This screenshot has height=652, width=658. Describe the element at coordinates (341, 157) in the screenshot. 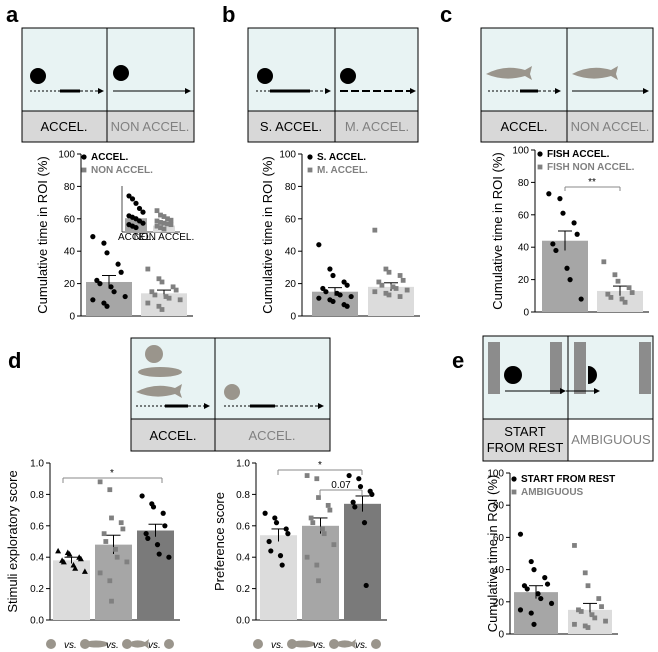

I see `legend-entry: S. ACCEL.` at that location.